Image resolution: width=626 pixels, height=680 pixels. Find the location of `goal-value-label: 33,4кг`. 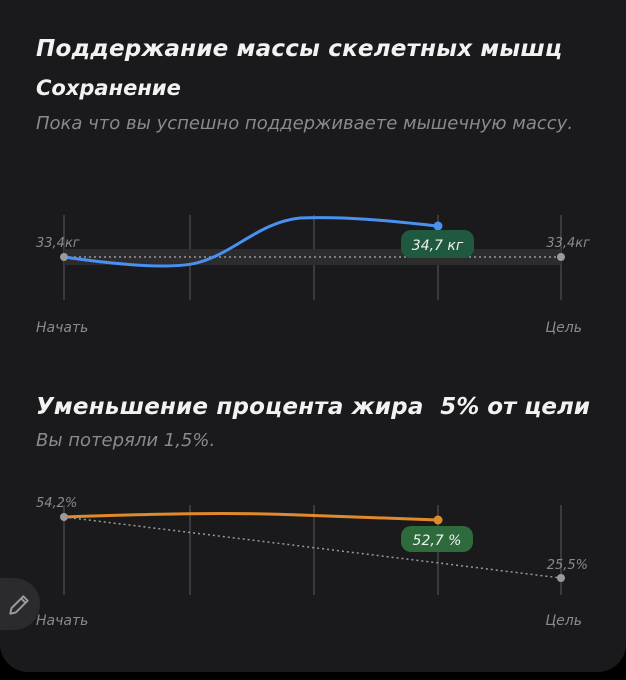

goal-value-label: 33,4кг is located at coordinates (568, 243).